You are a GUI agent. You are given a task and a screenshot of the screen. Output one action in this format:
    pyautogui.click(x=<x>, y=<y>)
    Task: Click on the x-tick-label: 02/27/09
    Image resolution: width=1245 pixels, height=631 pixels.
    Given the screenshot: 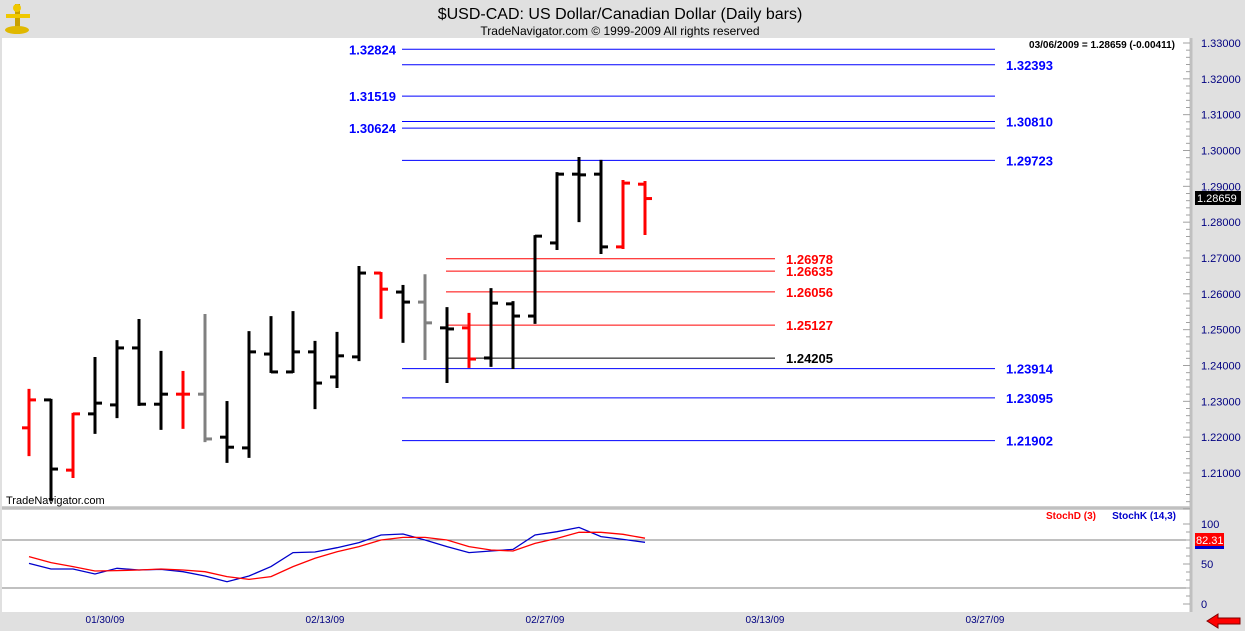 What is the action you would take?
    pyautogui.click(x=545, y=620)
    